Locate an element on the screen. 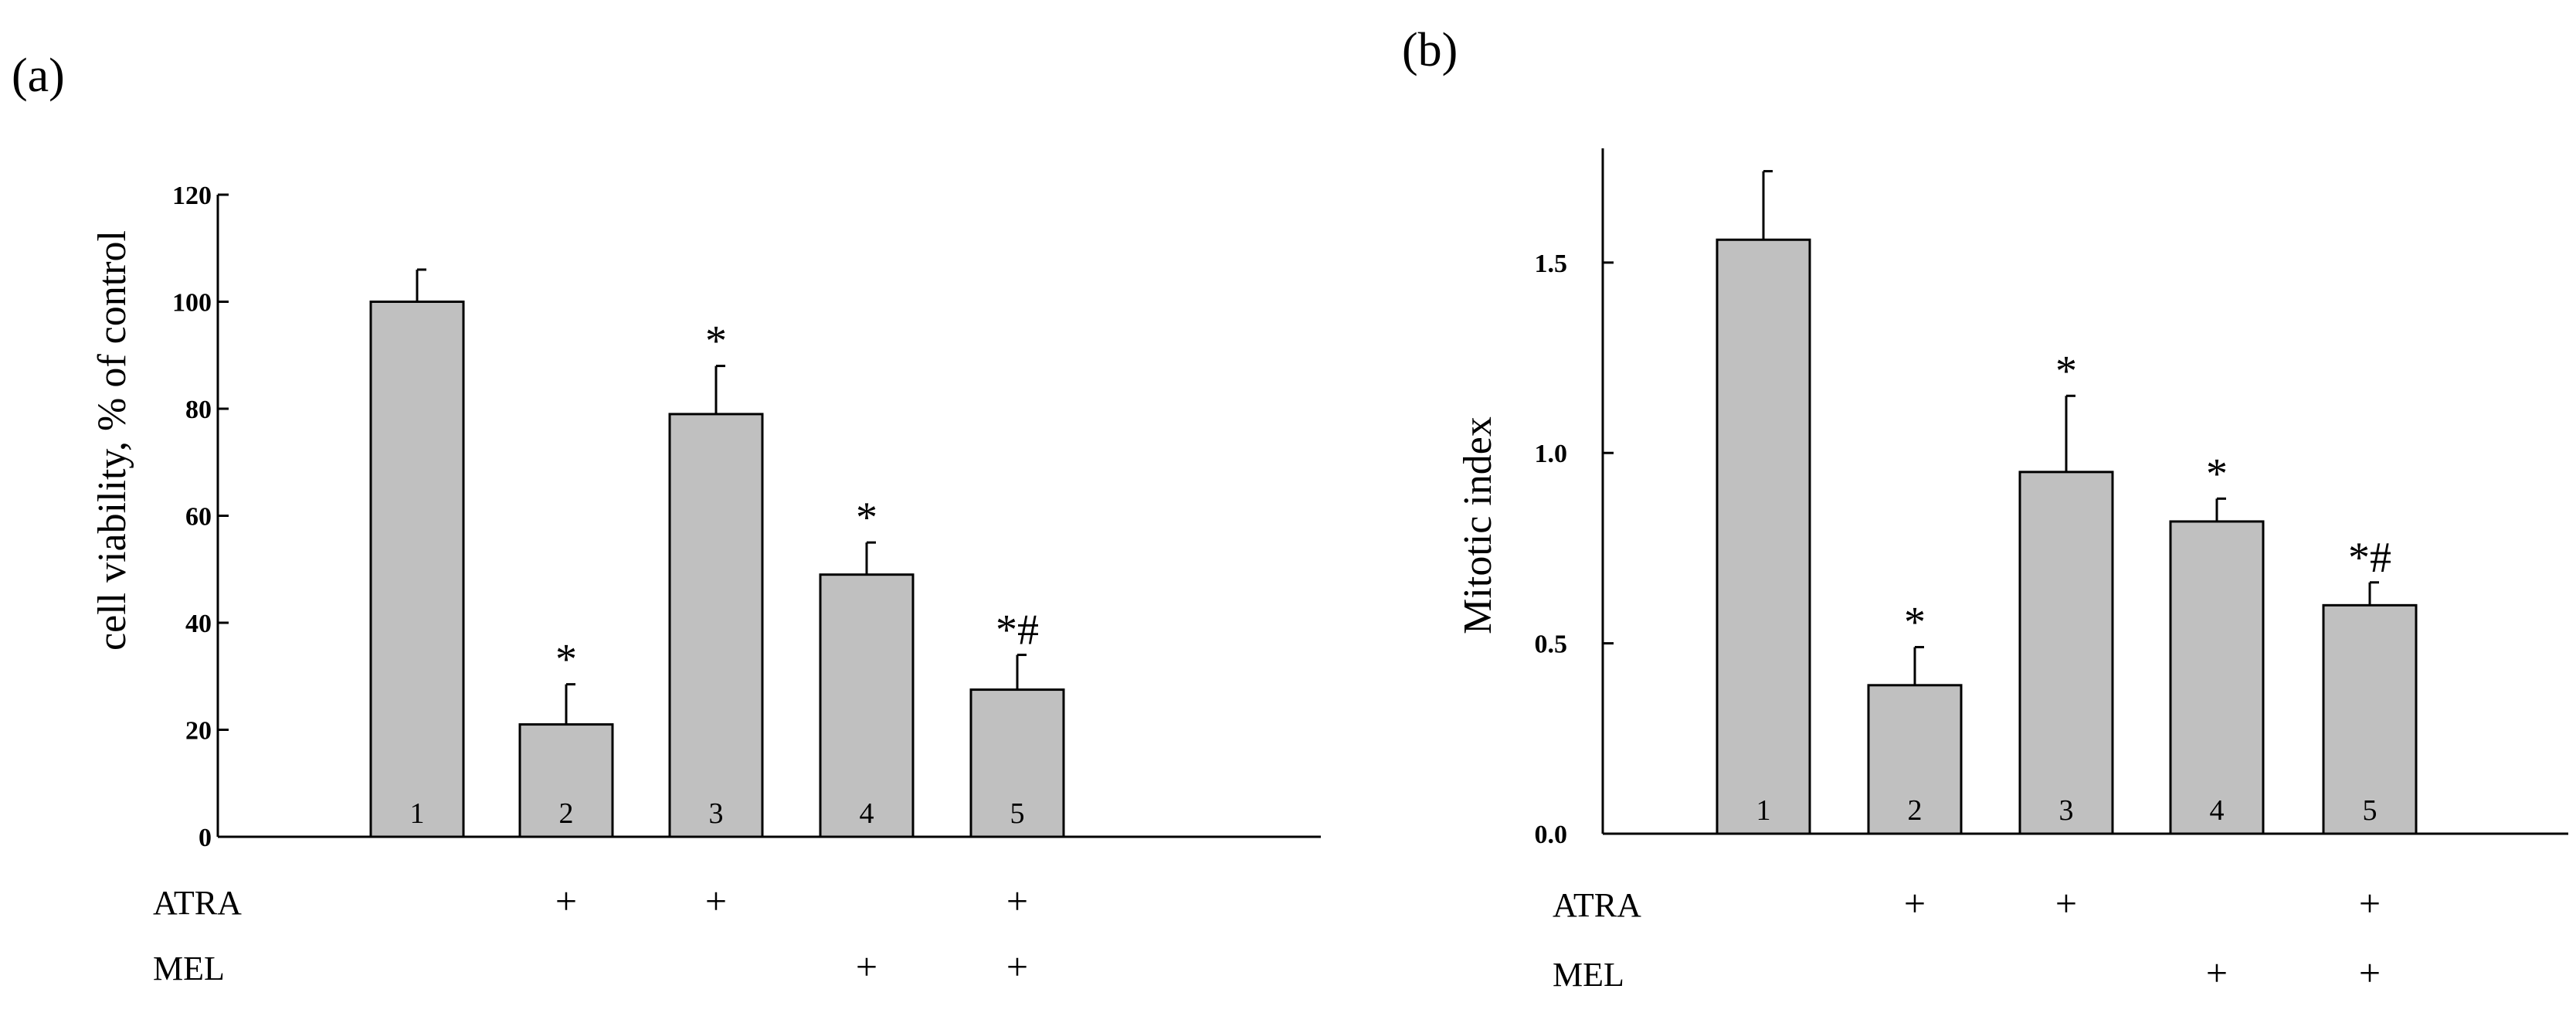  panel-a-y-tick-label: 40 is located at coordinates (199, 624).